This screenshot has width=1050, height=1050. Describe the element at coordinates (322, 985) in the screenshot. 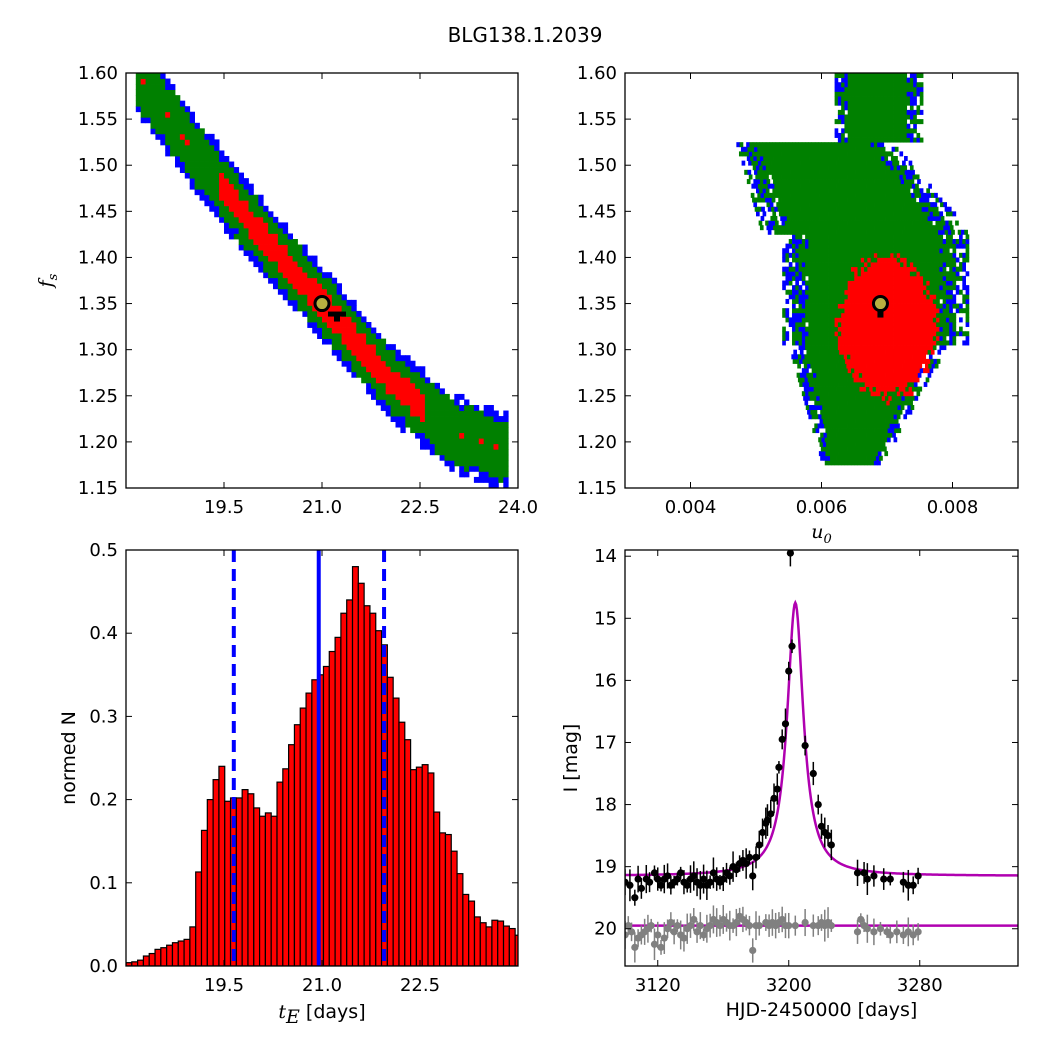

I see `x-tick-label: 21.0` at that location.